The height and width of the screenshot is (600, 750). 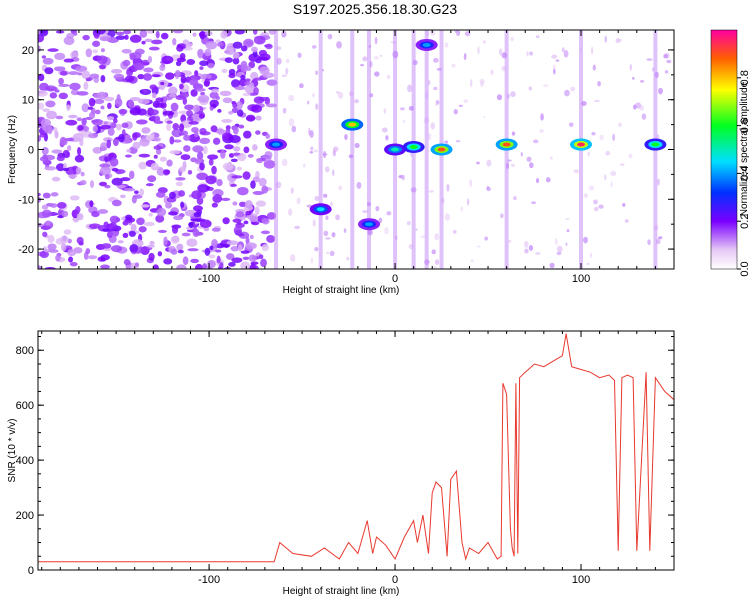 I want to click on snr-xtick-label: -100, so click(x=209, y=580).